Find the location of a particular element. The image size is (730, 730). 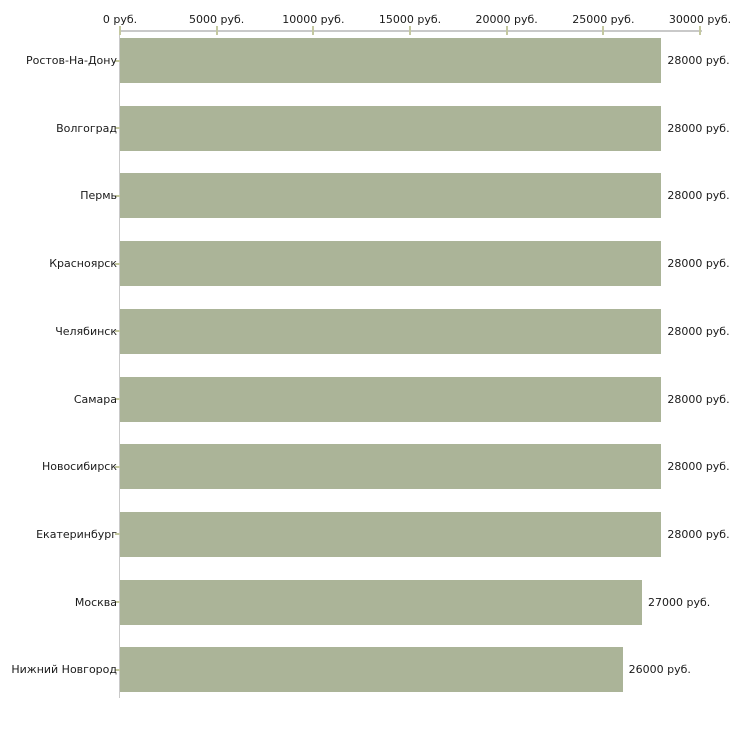

x-tick-label: 30000 руб. is located at coordinates (699, 19).